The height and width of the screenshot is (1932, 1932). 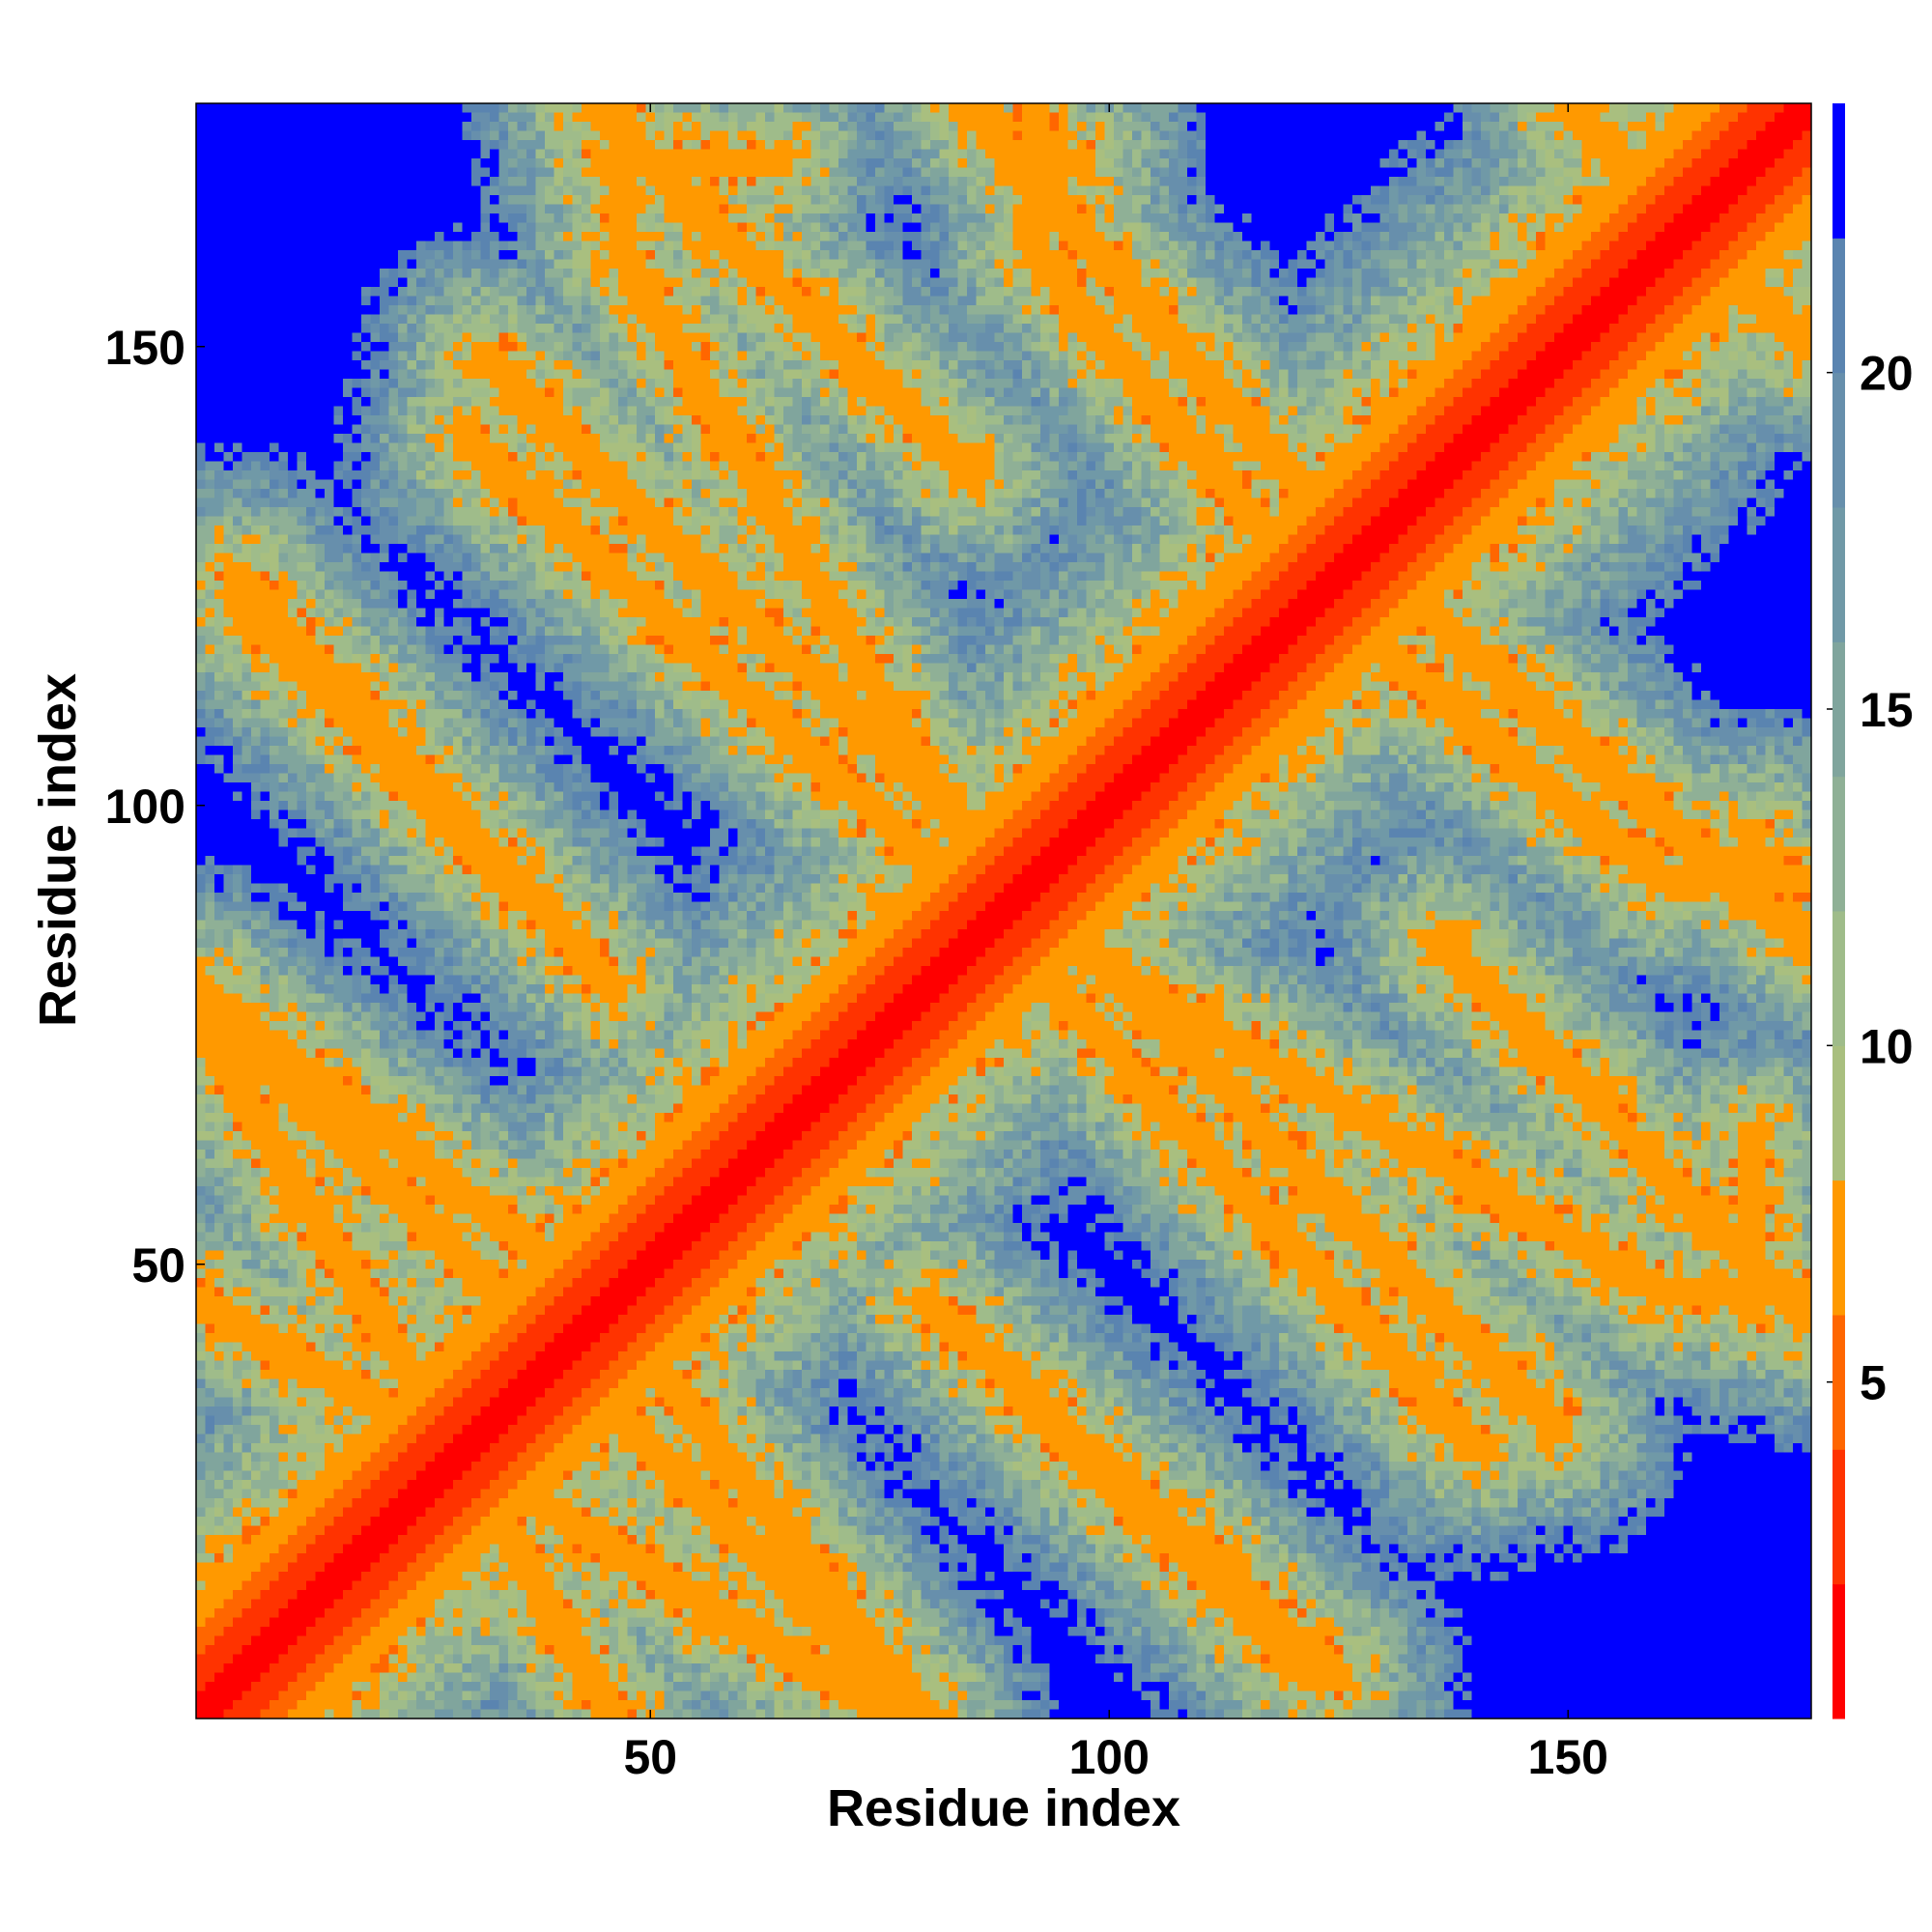 What do you see at coordinates (1887, 374) in the screenshot?
I see `colorbar-tick-label: 20` at bounding box center [1887, 374].